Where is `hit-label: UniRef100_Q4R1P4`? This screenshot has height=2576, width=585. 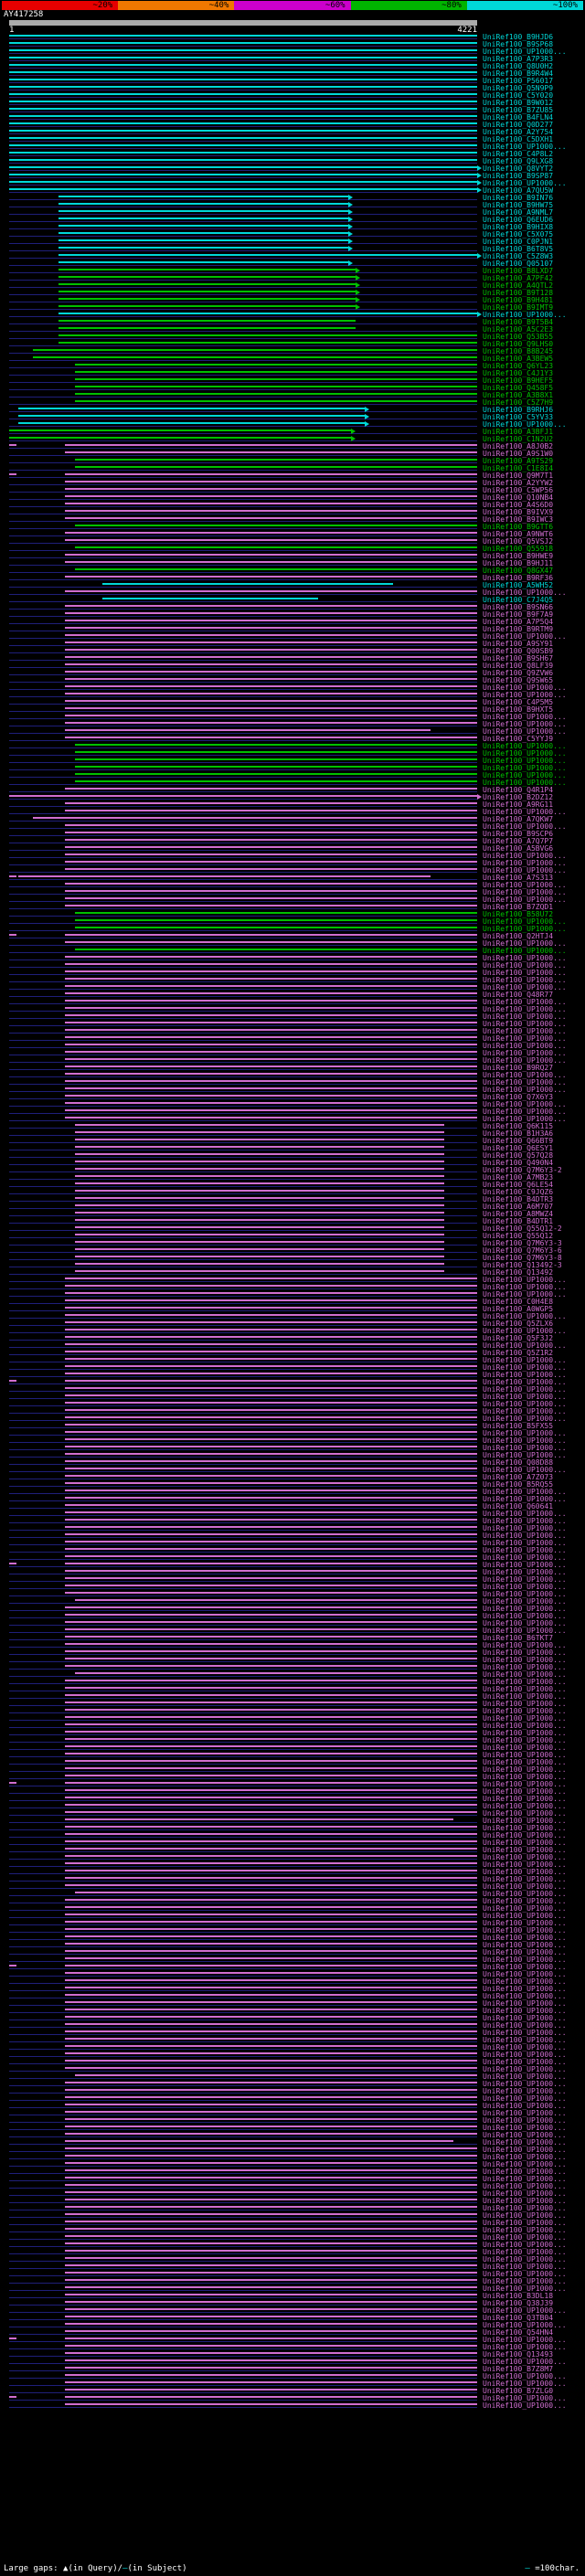 hit-label: UniRef100_Q4R1P4 is located at coordinates (518, 790).